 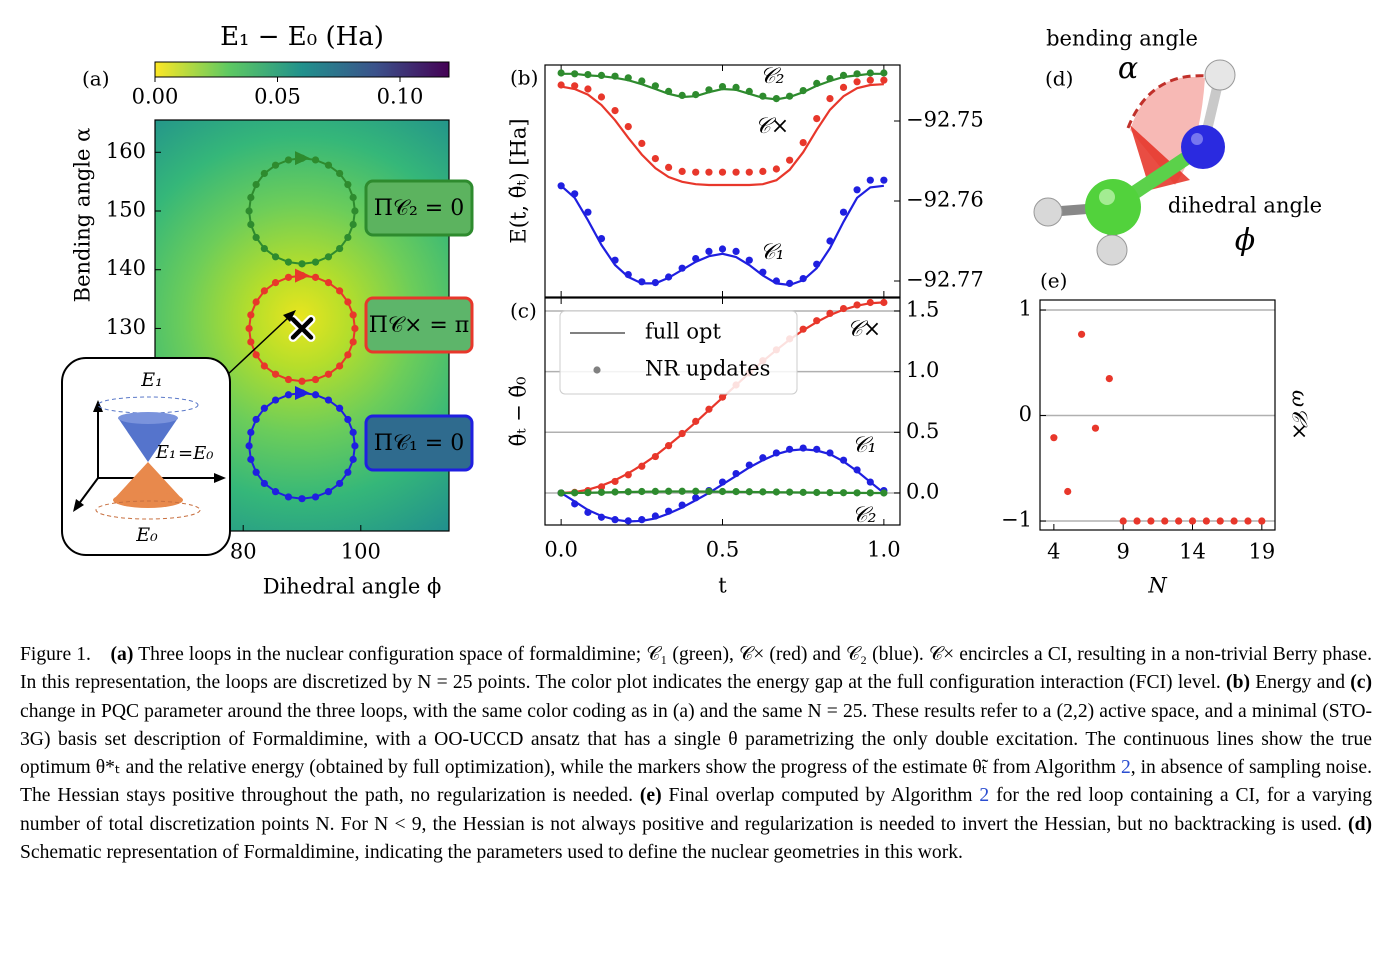 I want to click on dihedral-label: dihedral angle, so click(x=1245, y=206).